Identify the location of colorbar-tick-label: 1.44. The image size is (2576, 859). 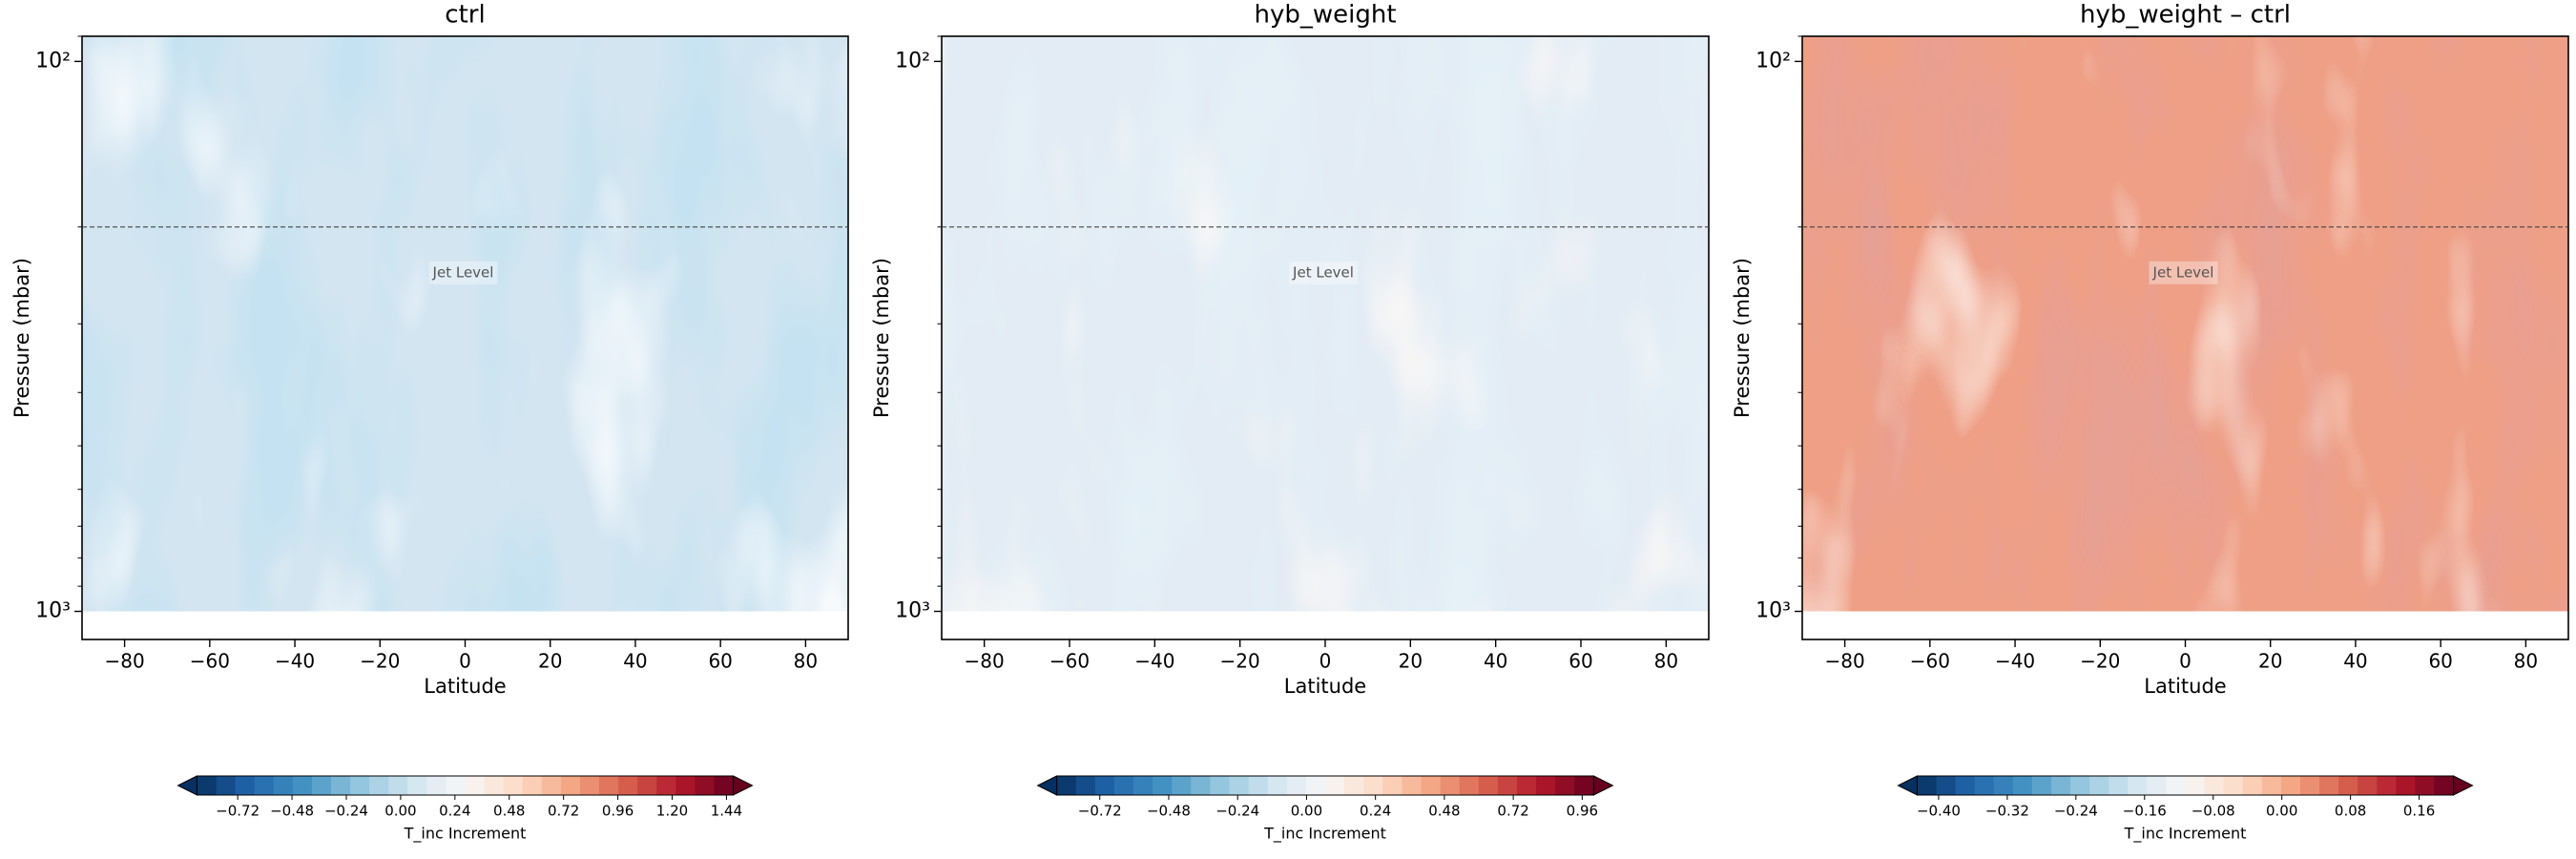
(726, 811).